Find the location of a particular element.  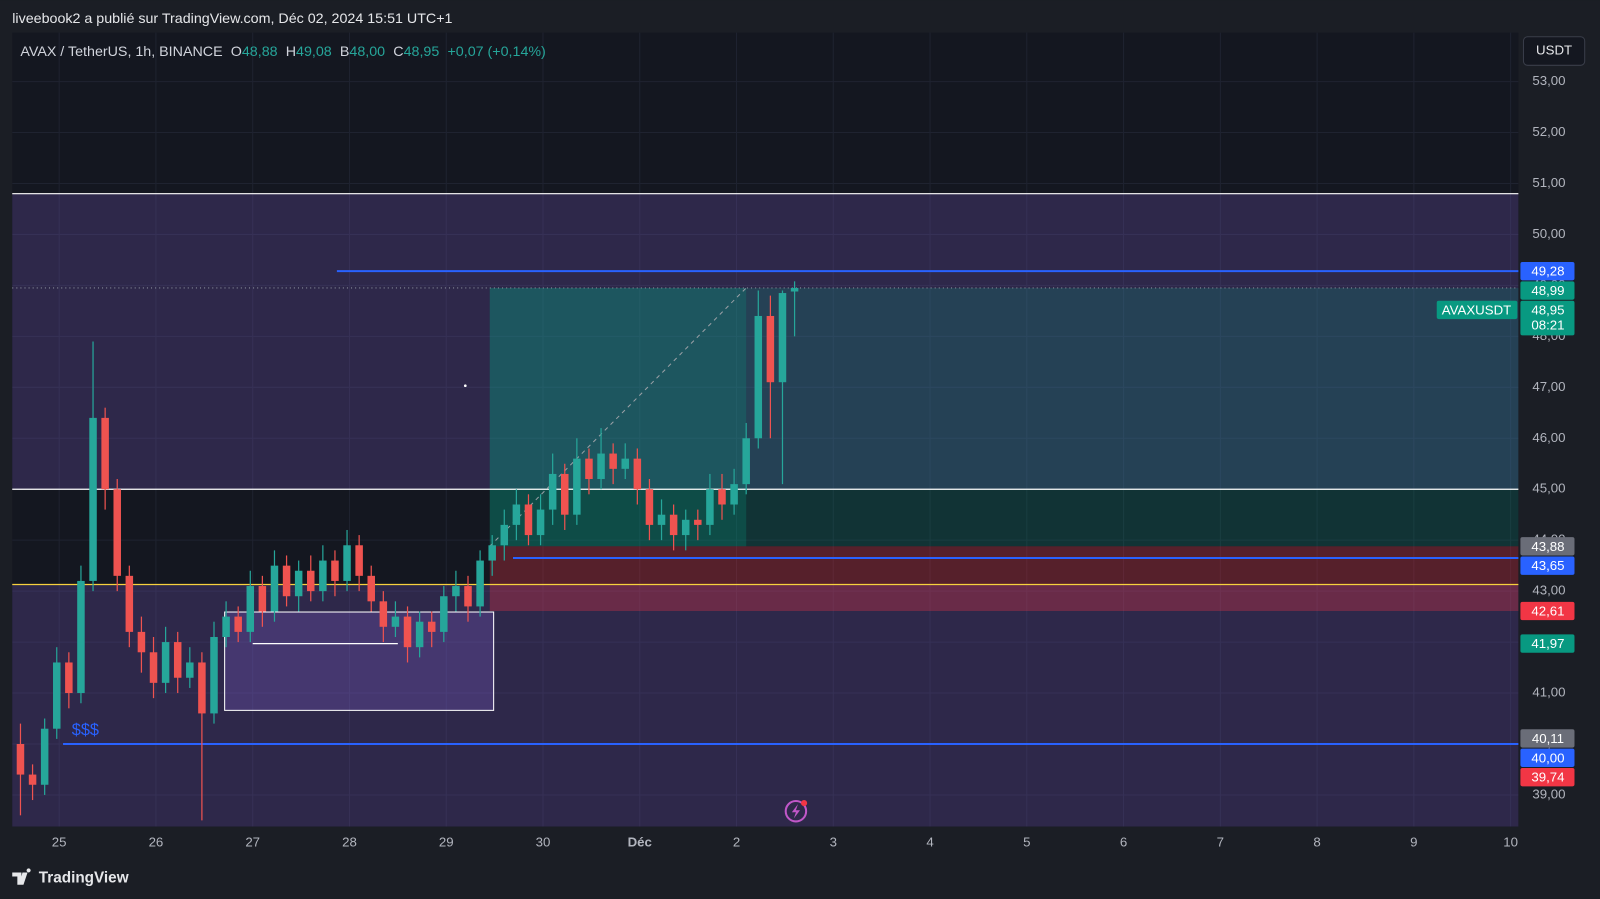

trade-path is located at coordinates (618, 417).